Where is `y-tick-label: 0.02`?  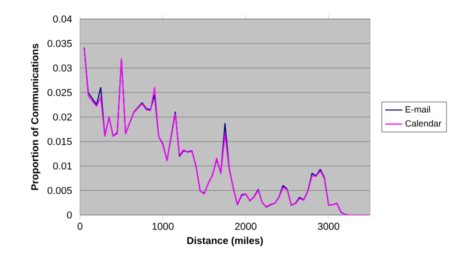 y-tick-label: 0.02 is located at coordinates (62, 117).